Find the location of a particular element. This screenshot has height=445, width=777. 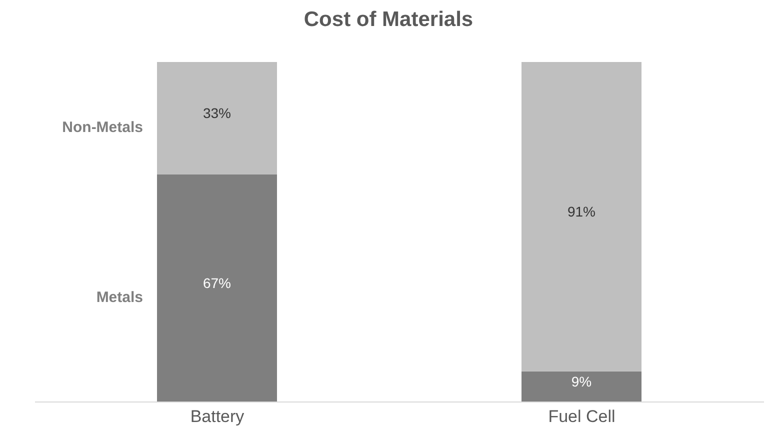

series-label: Metals is located at coordinates (119, 297).